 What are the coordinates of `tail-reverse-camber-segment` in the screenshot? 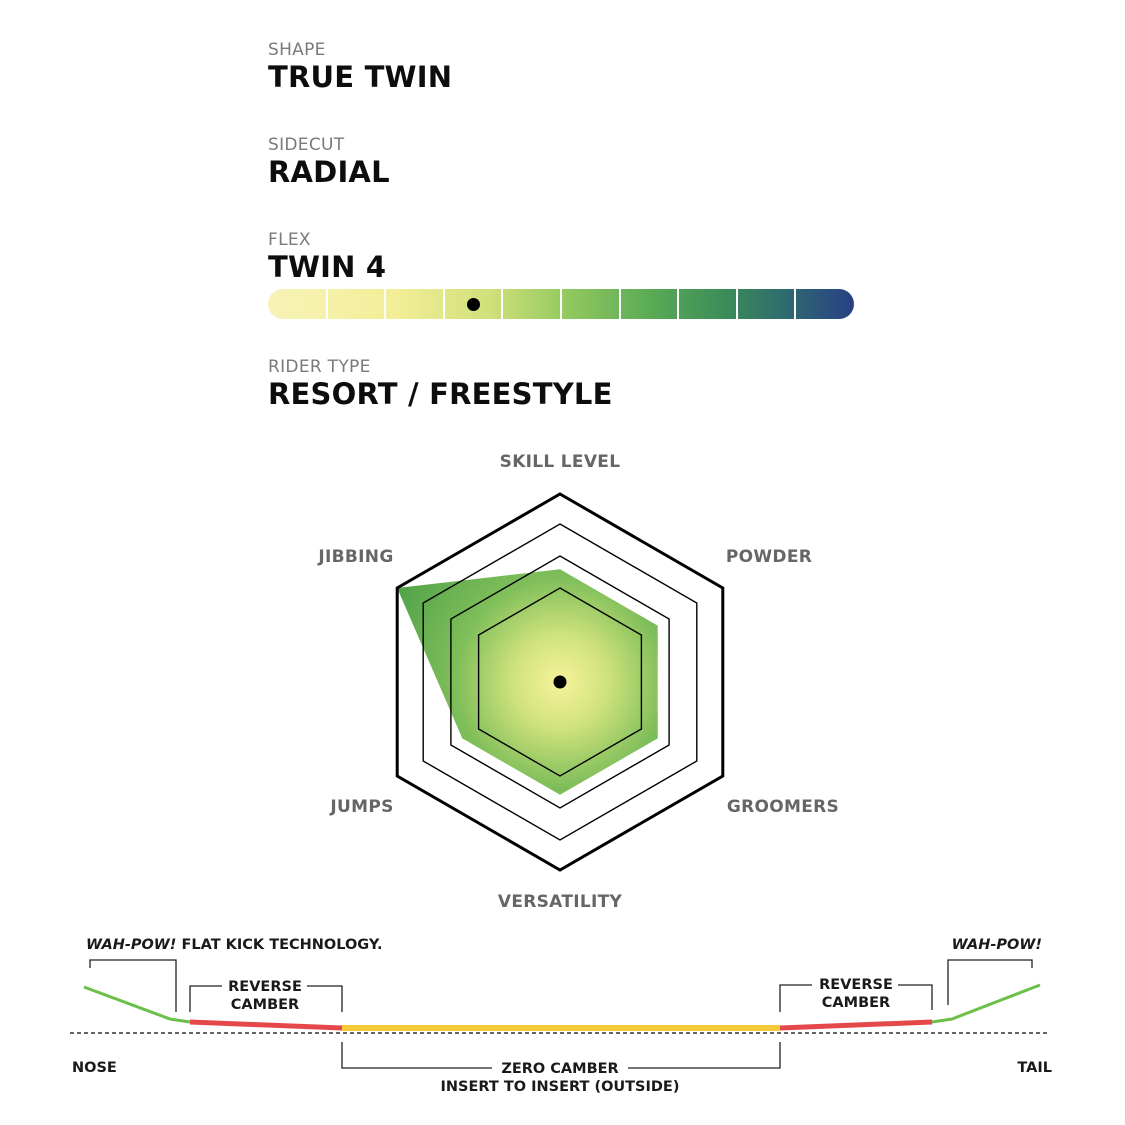 It's located at (856, 1025).